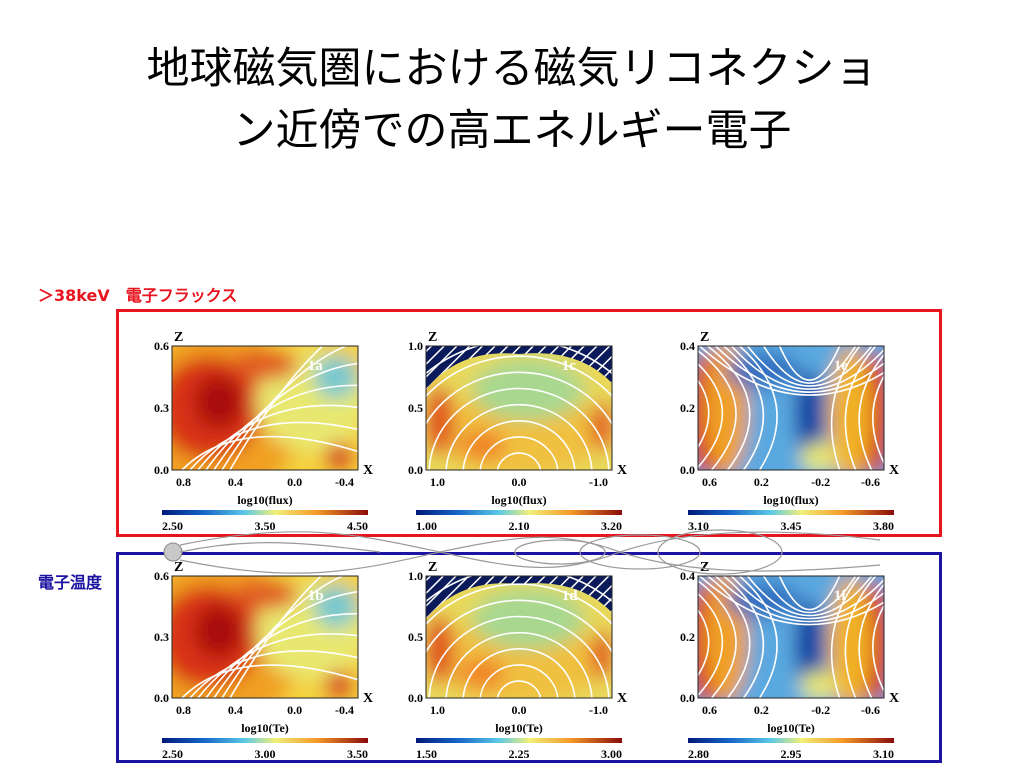  I want to click on z-axis-label-1f: Z, so click(704, 567).